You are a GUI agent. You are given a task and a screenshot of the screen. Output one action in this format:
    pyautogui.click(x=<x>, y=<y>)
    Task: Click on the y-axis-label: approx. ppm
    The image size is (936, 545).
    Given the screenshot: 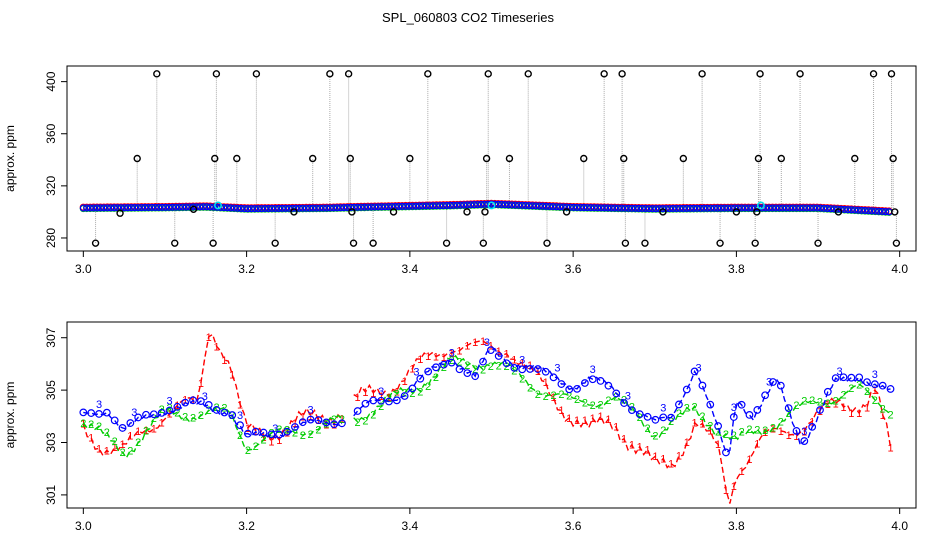 What is the action you would take?
    pyautogui.click(x=10, y=415)
    